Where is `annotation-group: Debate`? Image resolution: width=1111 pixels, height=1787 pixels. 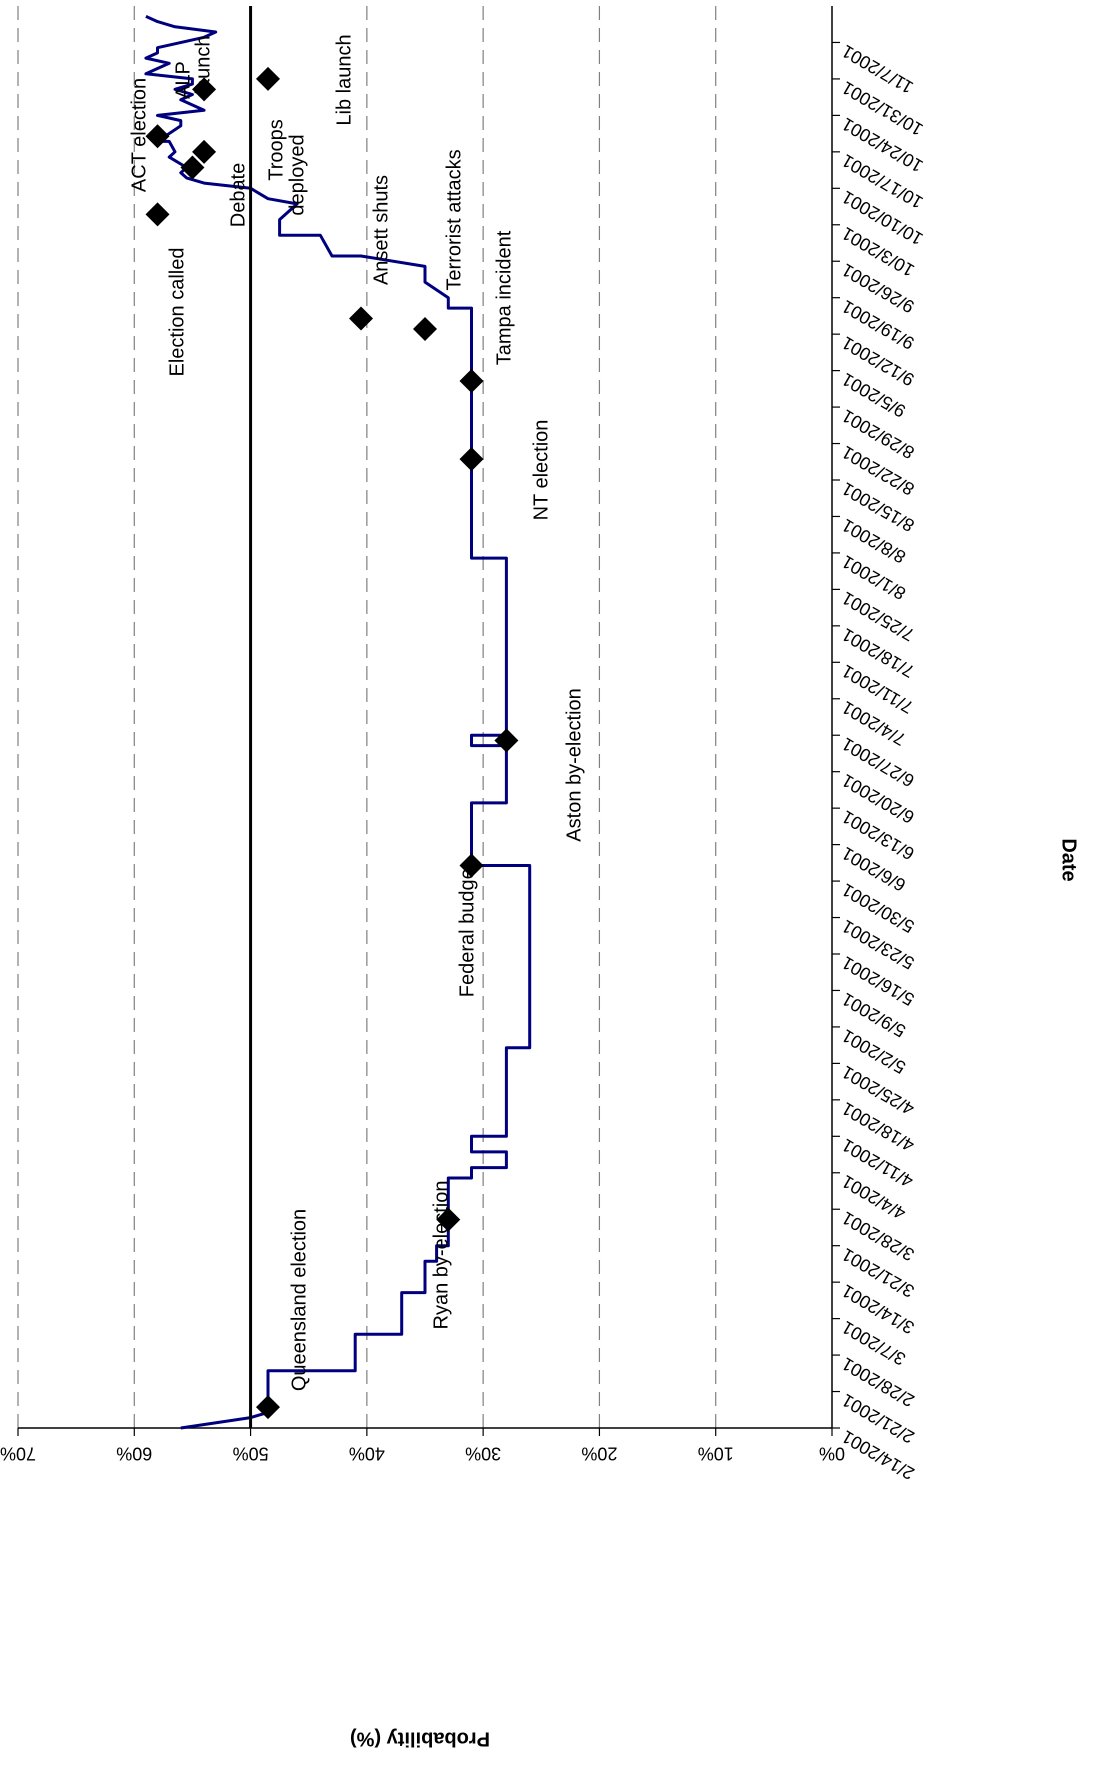
annotation-group: Debate is located at coordinates (238, 195).